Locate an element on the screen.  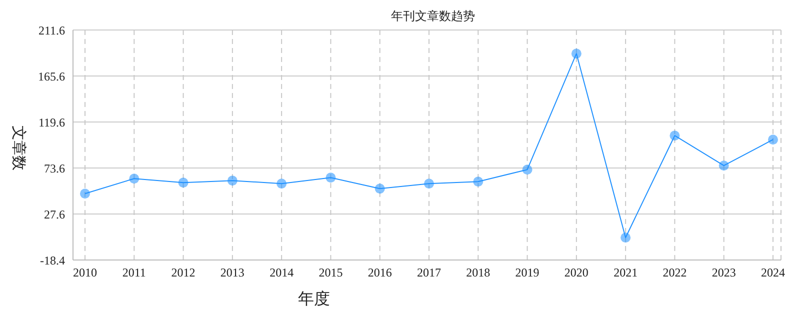
x-tick-label: 2010 is located at coordinates (85, 273).